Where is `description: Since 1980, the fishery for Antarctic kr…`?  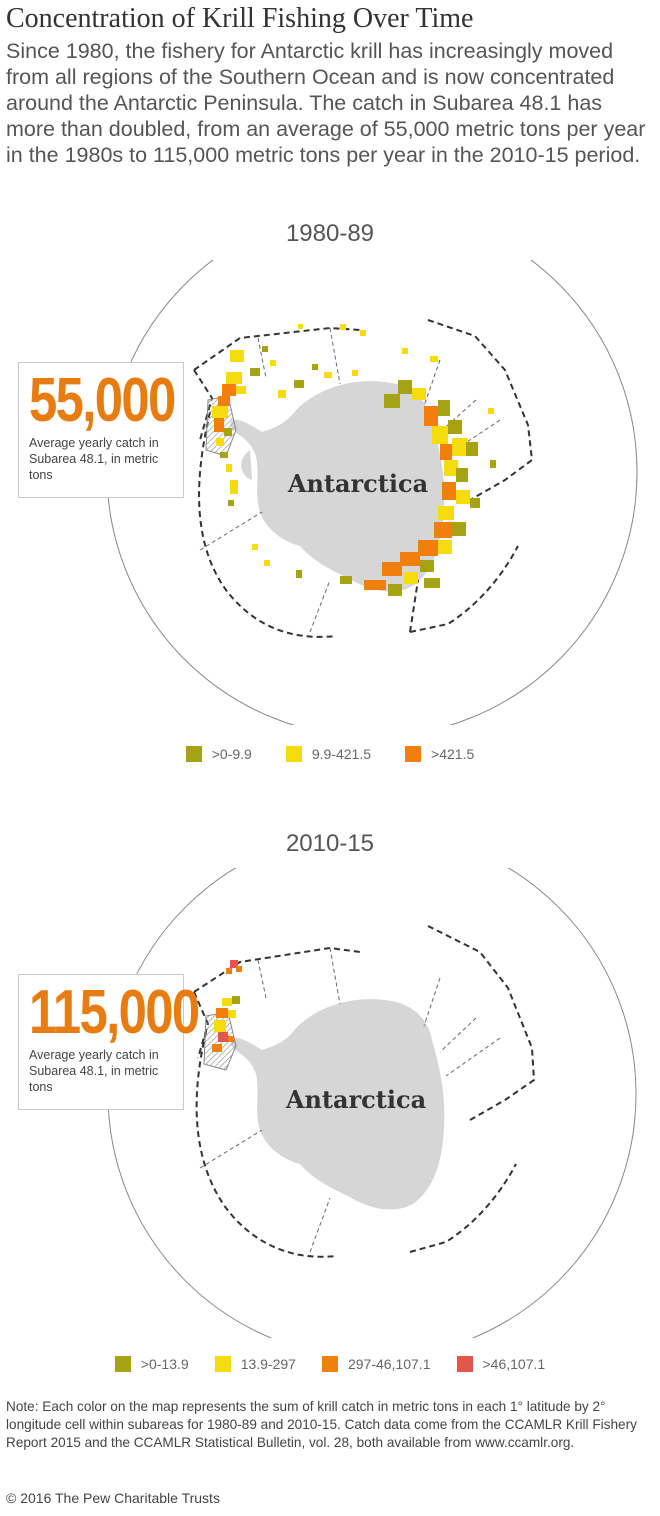 description: Since 1980, the fishery for Antarctic kr… is located at coordinates (326, 103).